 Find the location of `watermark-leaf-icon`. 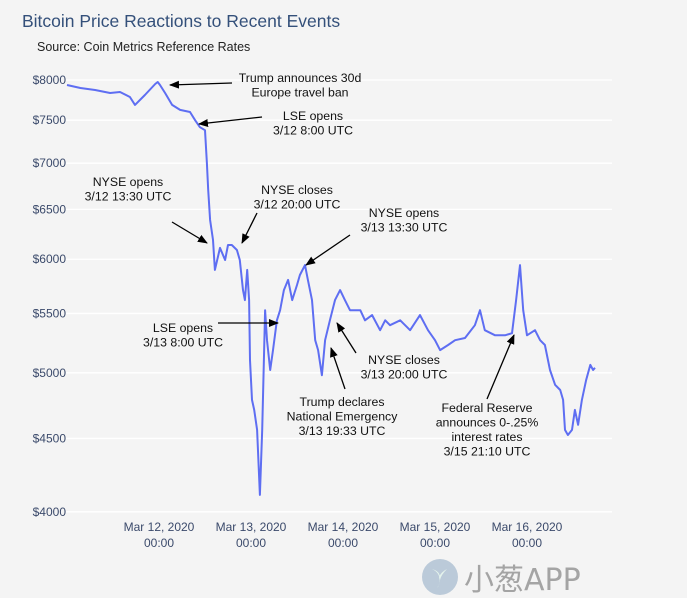

watermark-leaf-icon is located at coordinates (439, 578).